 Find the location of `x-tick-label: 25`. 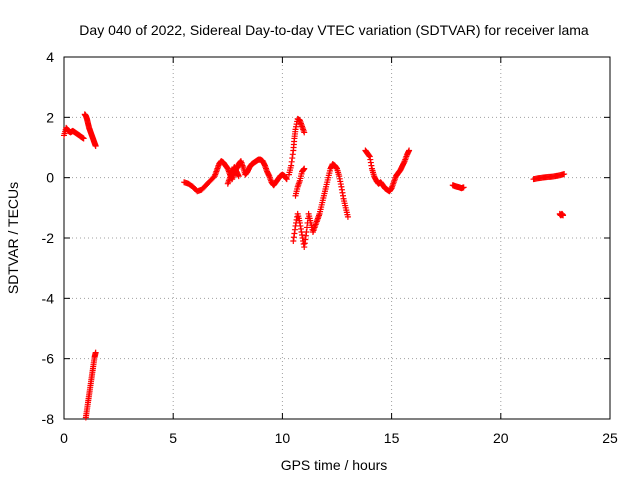

x-tick-label: 25 is located at coordinates (610, 438).